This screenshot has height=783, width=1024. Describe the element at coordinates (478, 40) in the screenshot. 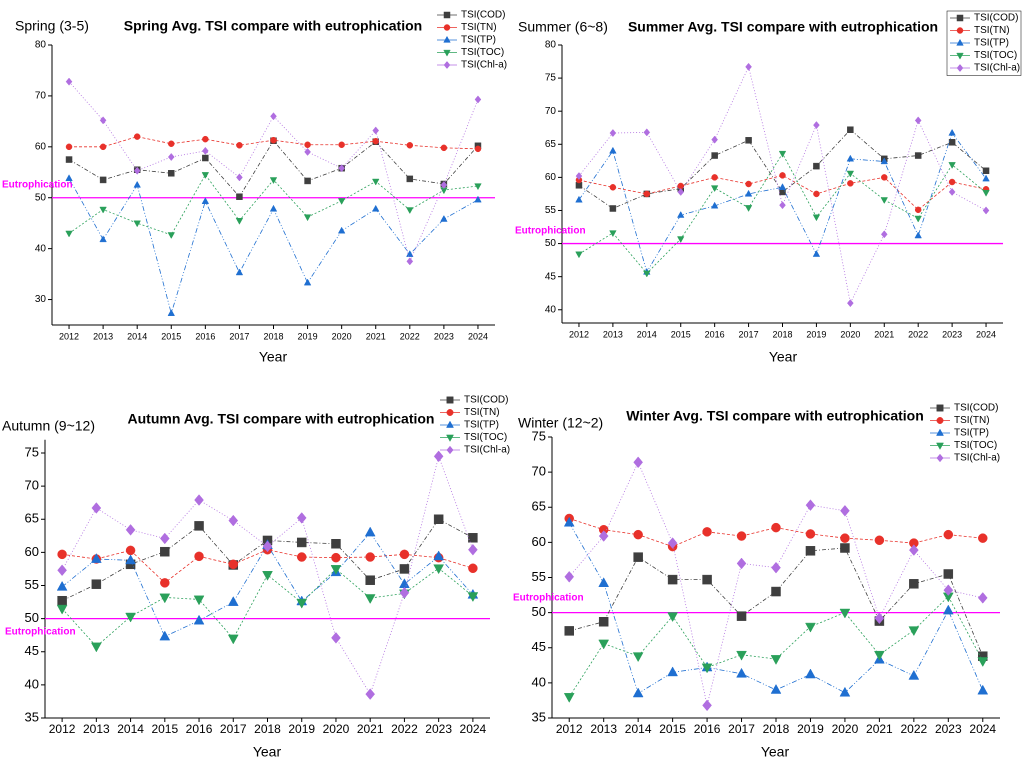

I see `legend-label: TSI(TP)` at that location.